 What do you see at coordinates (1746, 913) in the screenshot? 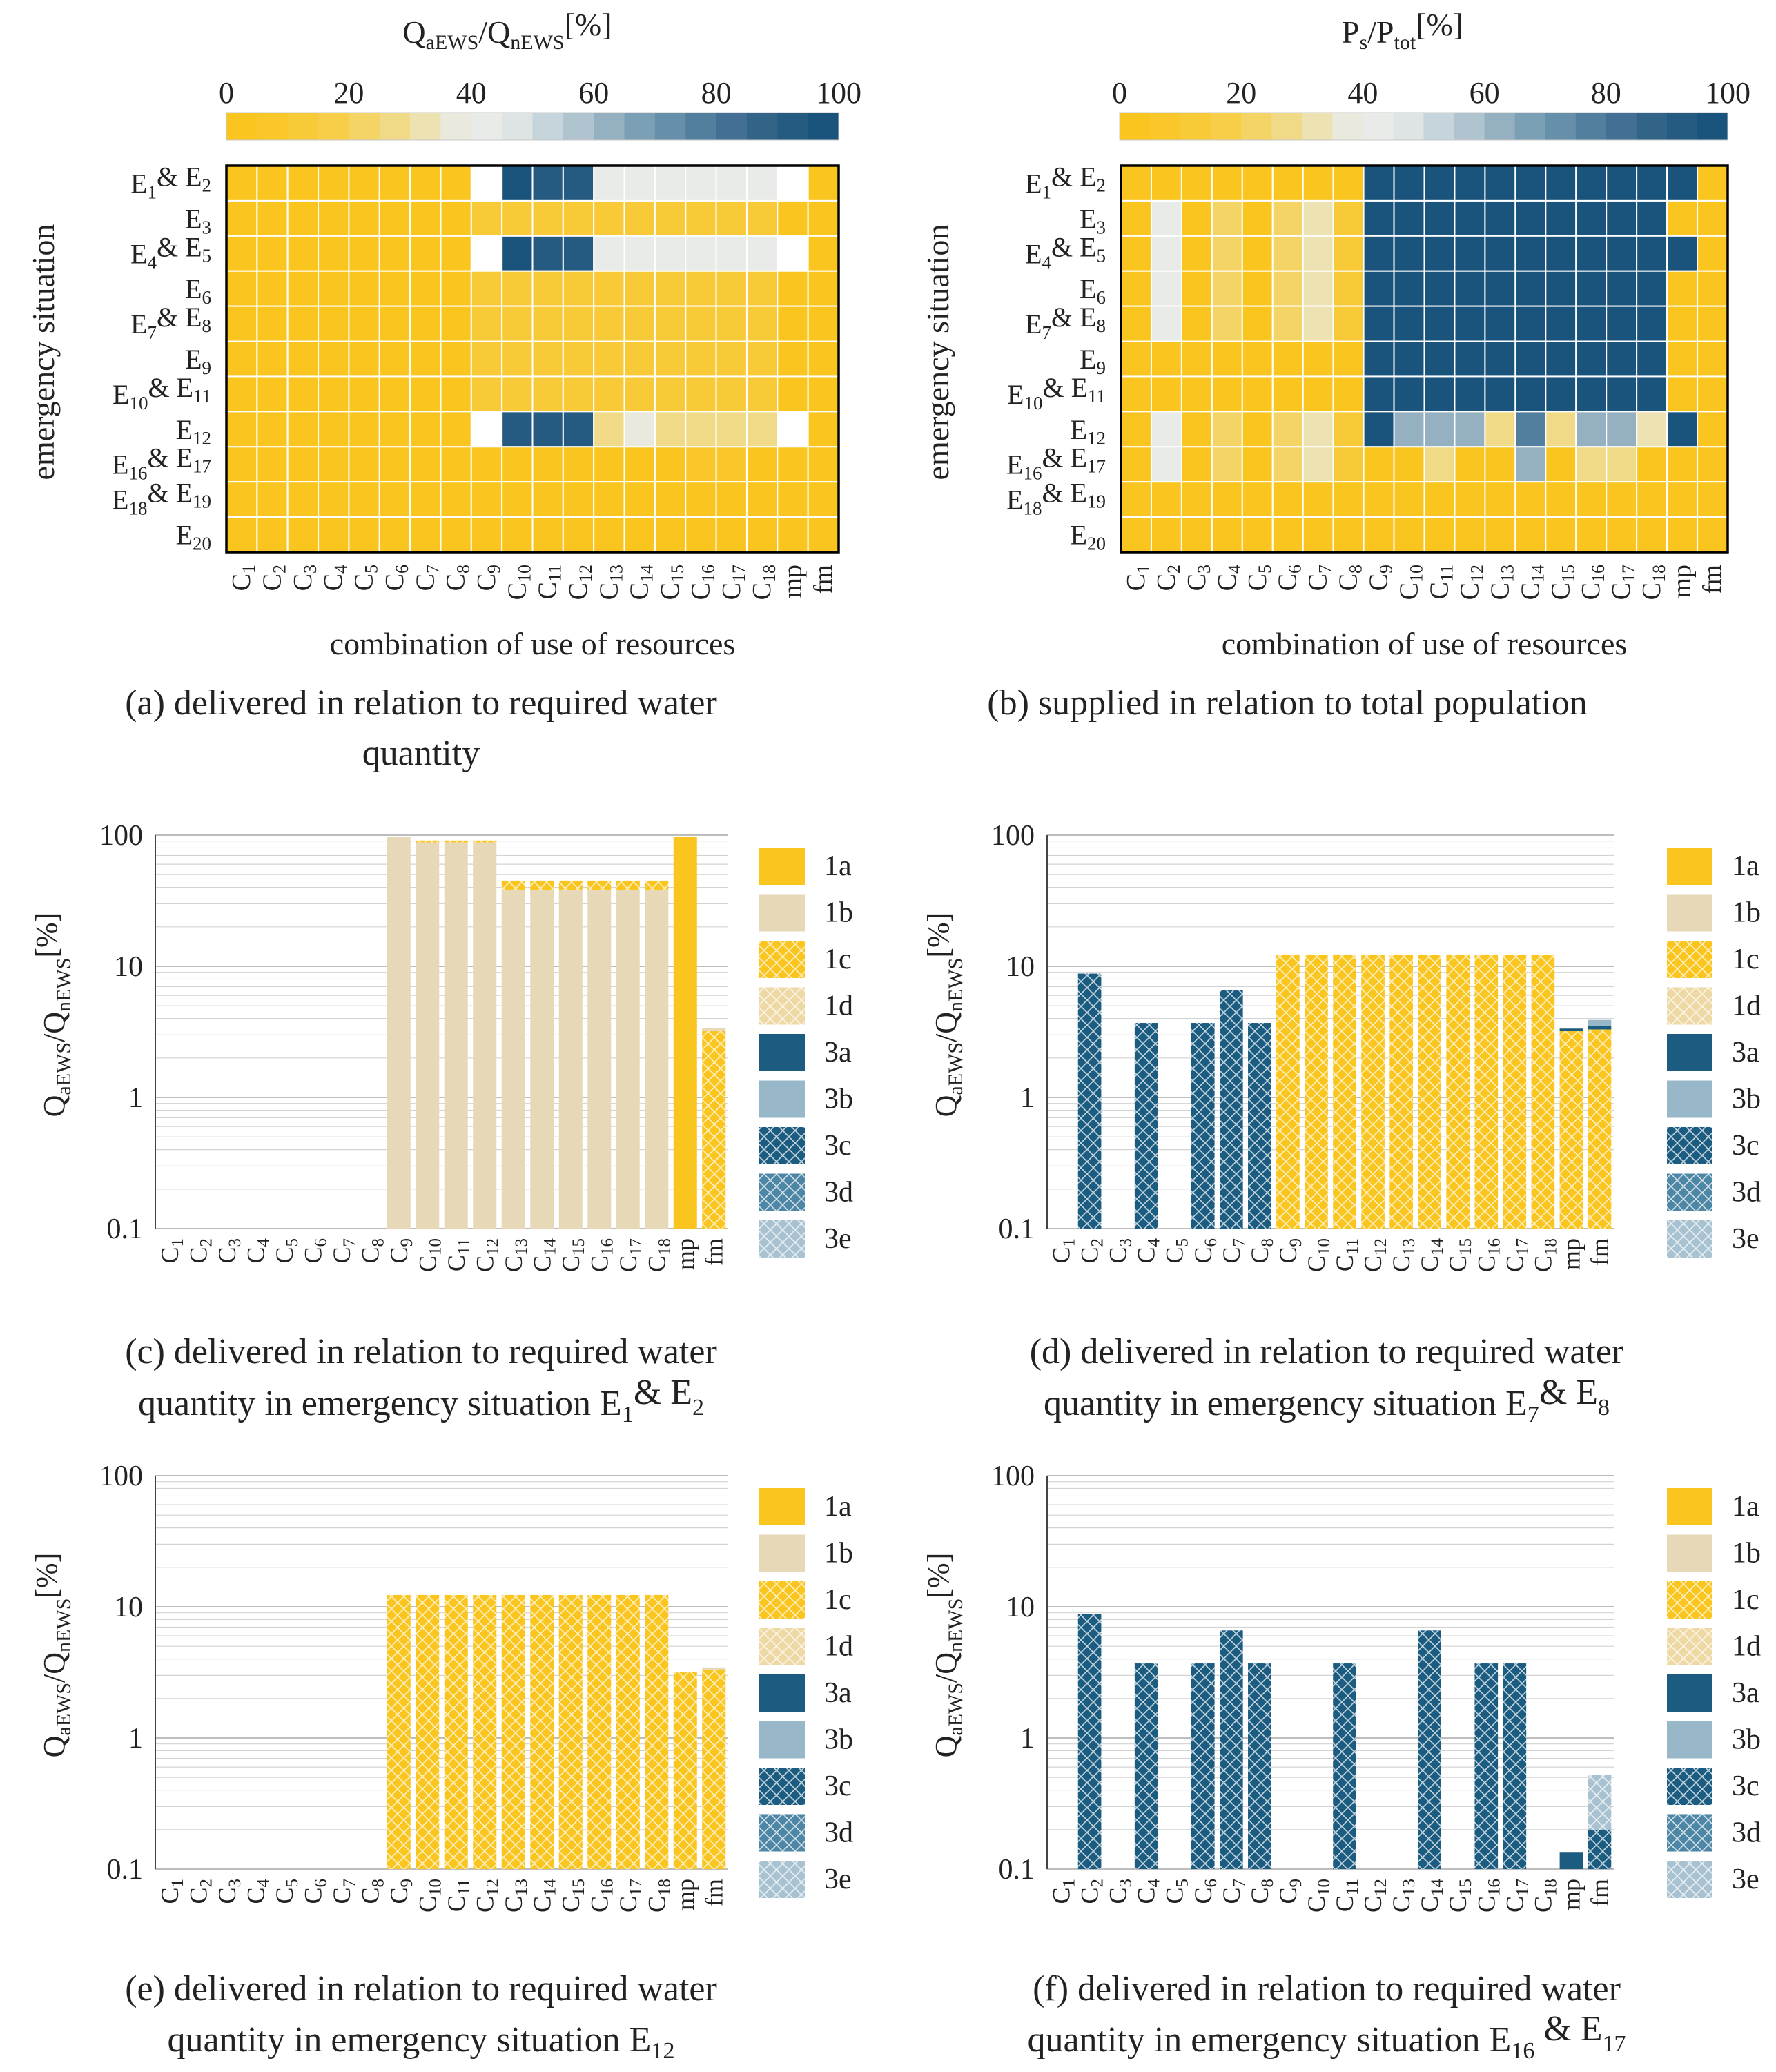
I see `legend-text: 1b` at bounding box center [1746, 913].